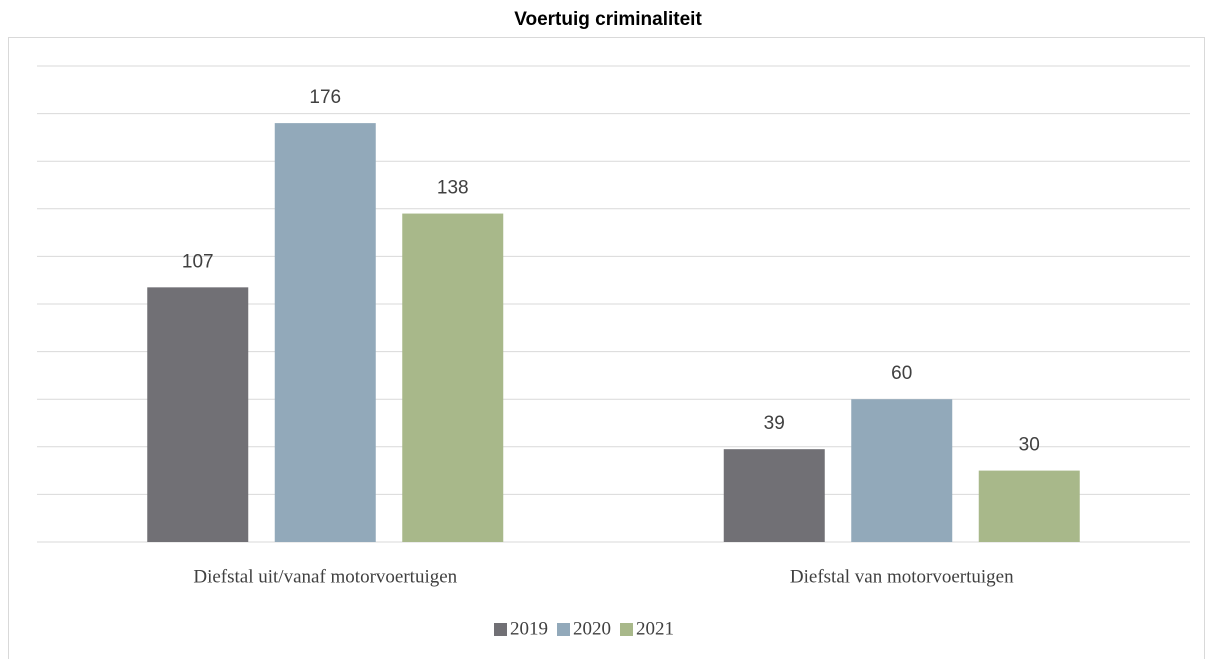 The width and height of the screenshot is (1214, 659). What do you see at coordinates (774, 423) in the screenshot?
I see `data-label: 39` at bounding box center [774, 423].